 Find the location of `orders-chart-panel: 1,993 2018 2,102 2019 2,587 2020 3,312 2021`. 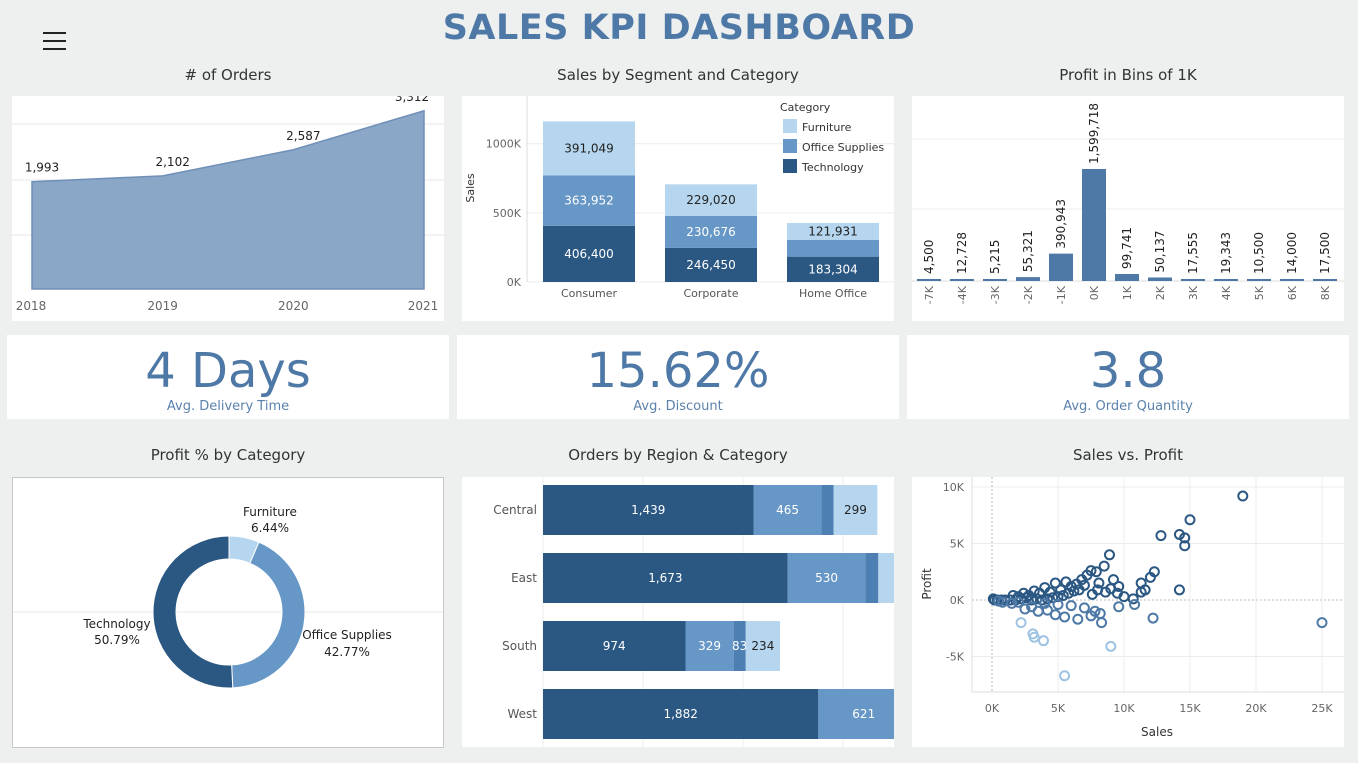

orders-chart-panel: 1,993 2018 2,102 2019 2,587 2020 3,312 2021 is located at coordinates (228, 205).